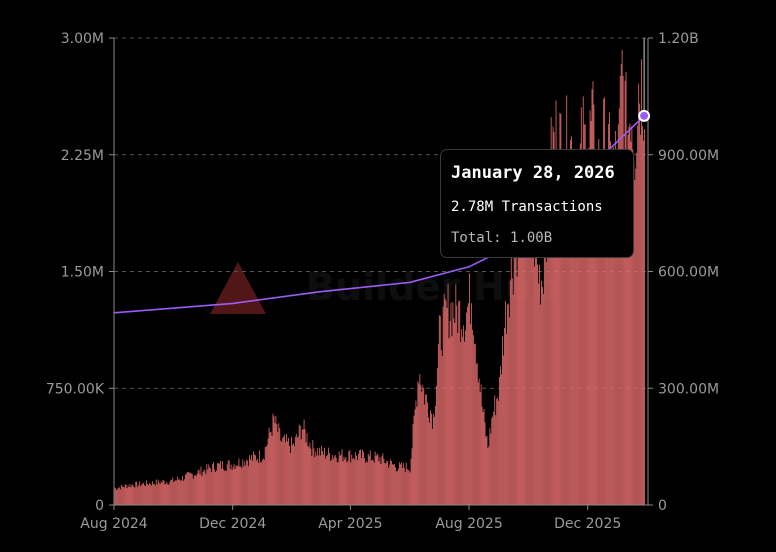  Describe the element at coordinates (533, 173) in the screenshot. I see `tooltip-date: January 28, 2026` at that location.